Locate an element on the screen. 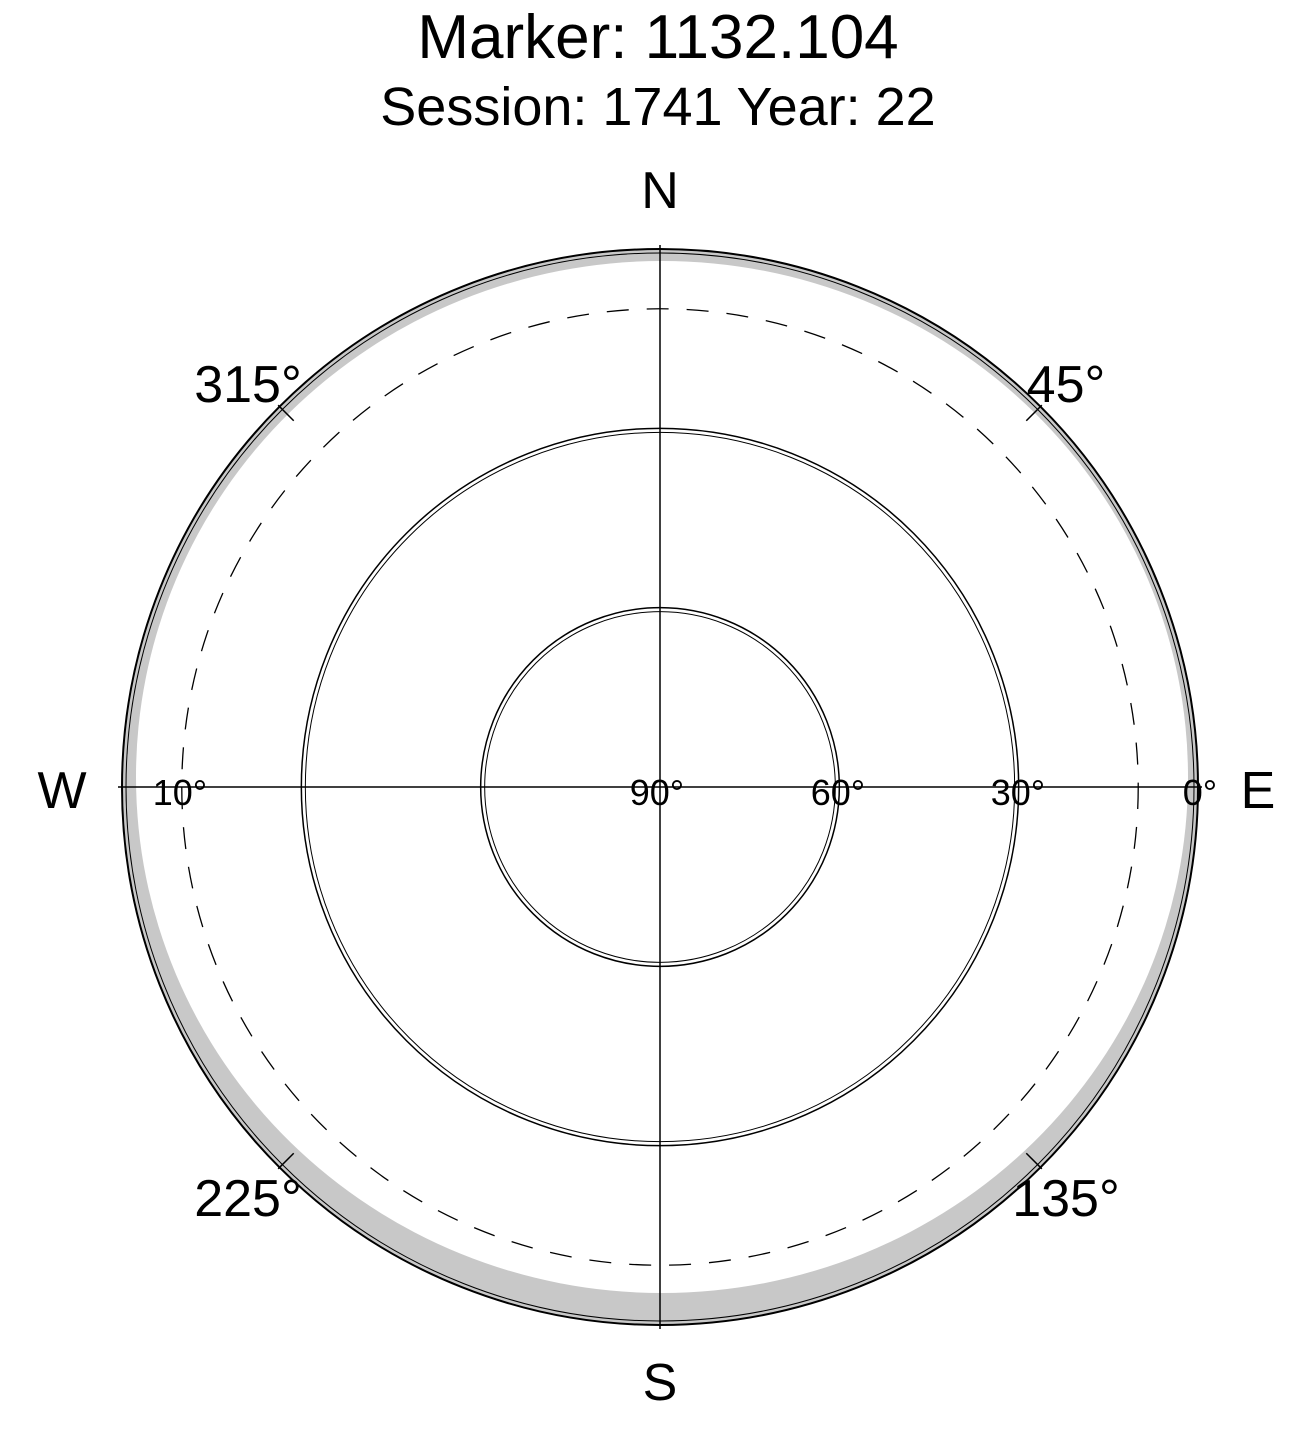  elevation-label-0: 0° is located at coordinates (1200, 792).